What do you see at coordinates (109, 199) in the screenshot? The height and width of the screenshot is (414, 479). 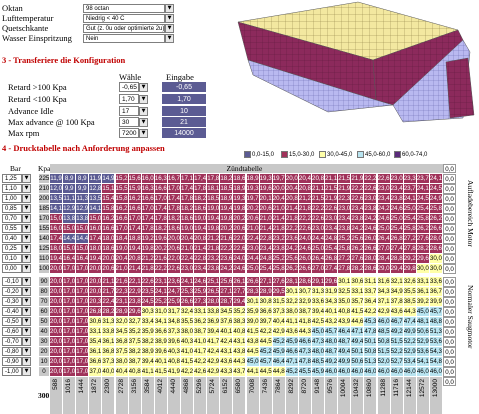 I see `ignition-cell: 15,4` at bounding box center [109, 199].